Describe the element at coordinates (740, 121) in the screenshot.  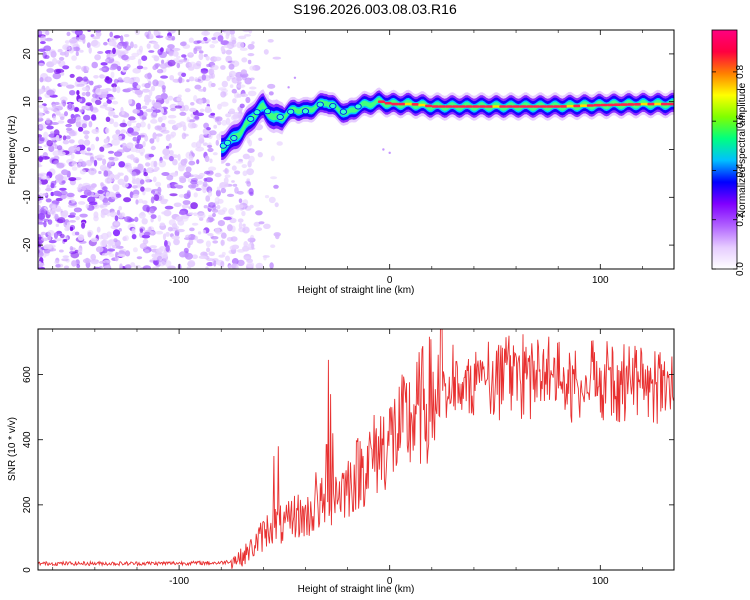
I see `colorbar-tick-label: 0.6` at that location.